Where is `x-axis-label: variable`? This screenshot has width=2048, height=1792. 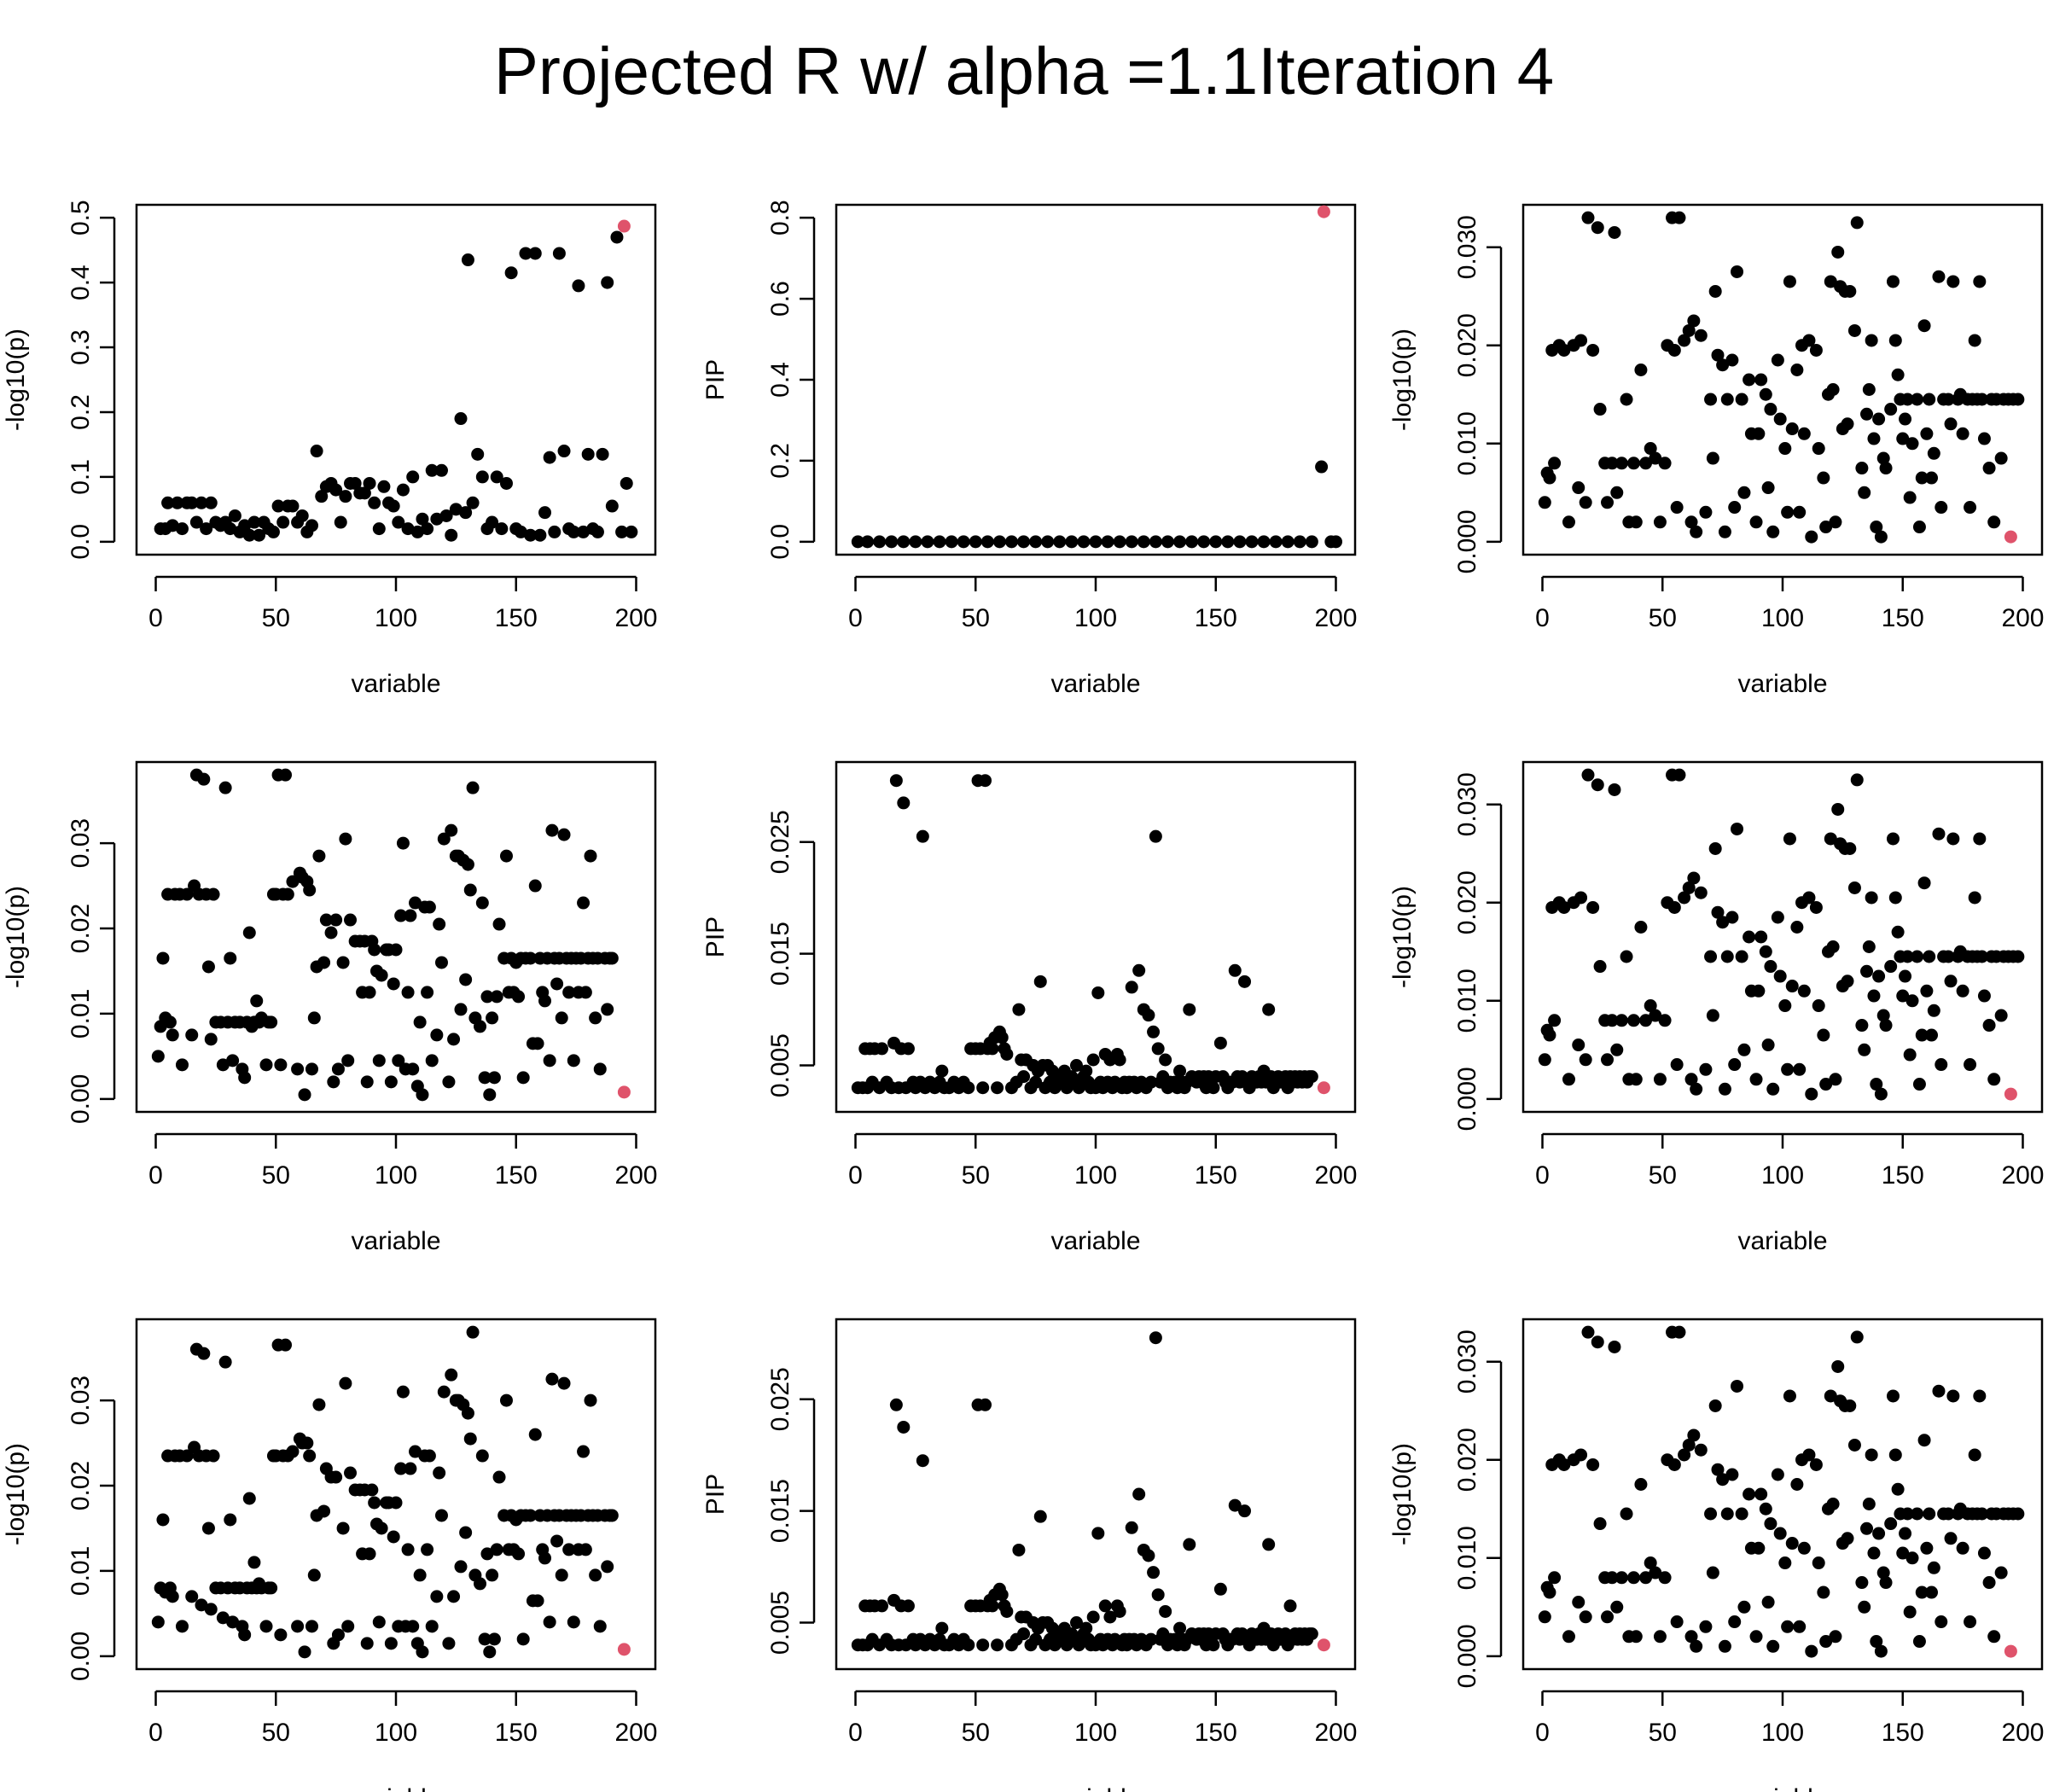 x-axis-label: variable is located at coordinates (1782, 1788).